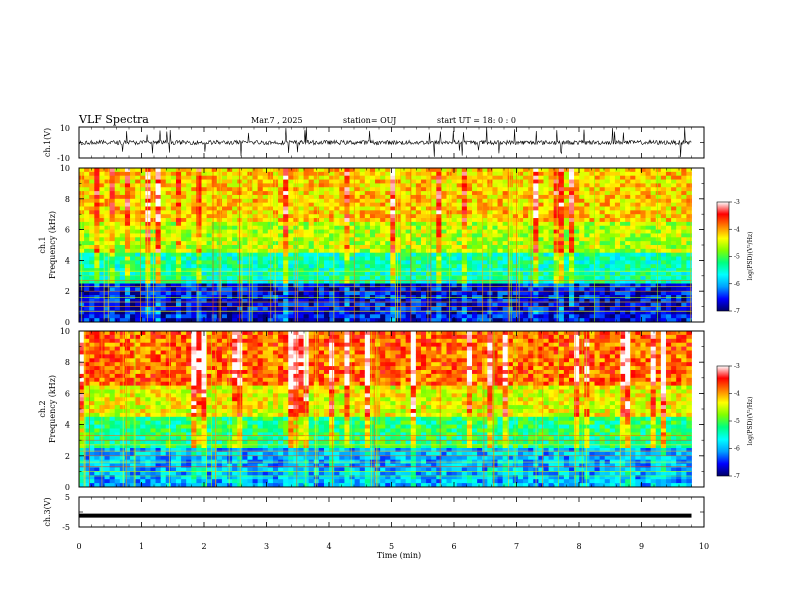 This screenshot has height=612, width=792. What do you see at coordinates (737, 229) in the screenshot?
I see `colorbar-tick-label: -4` at bounding box center [737, 229].